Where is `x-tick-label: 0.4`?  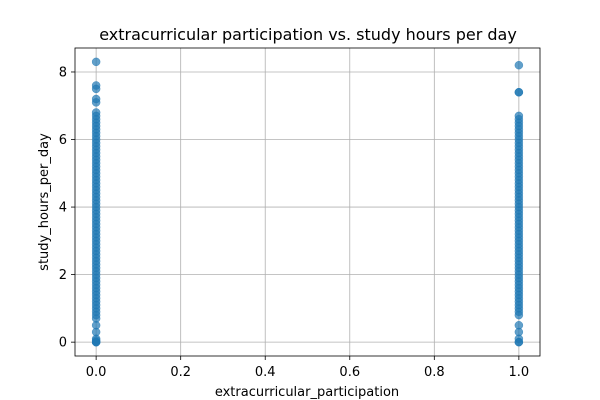
x-tick-label: 0.4 is located at coordinates (265, 372).